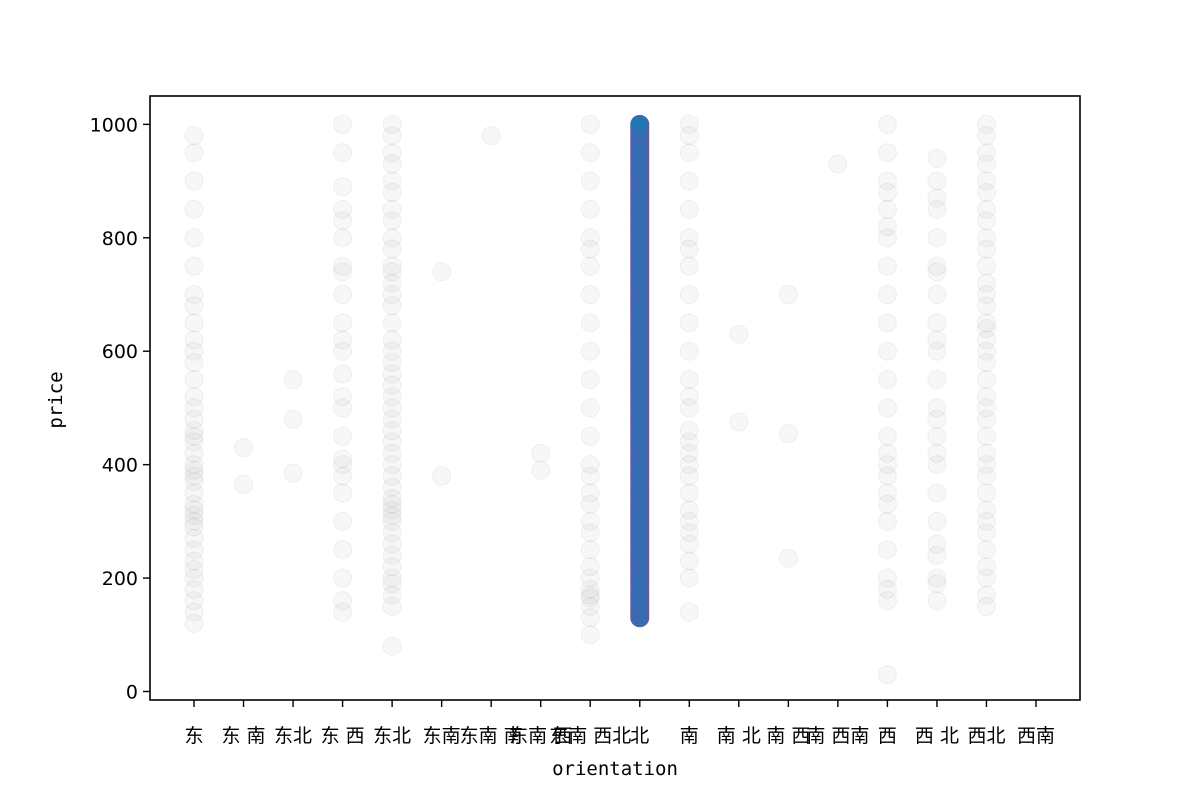 This screenshot has width=1200, height=800. Describe the element at coordinates (1036, 736) in the screenshot. I see `x-tick-label: 西南` at that location.